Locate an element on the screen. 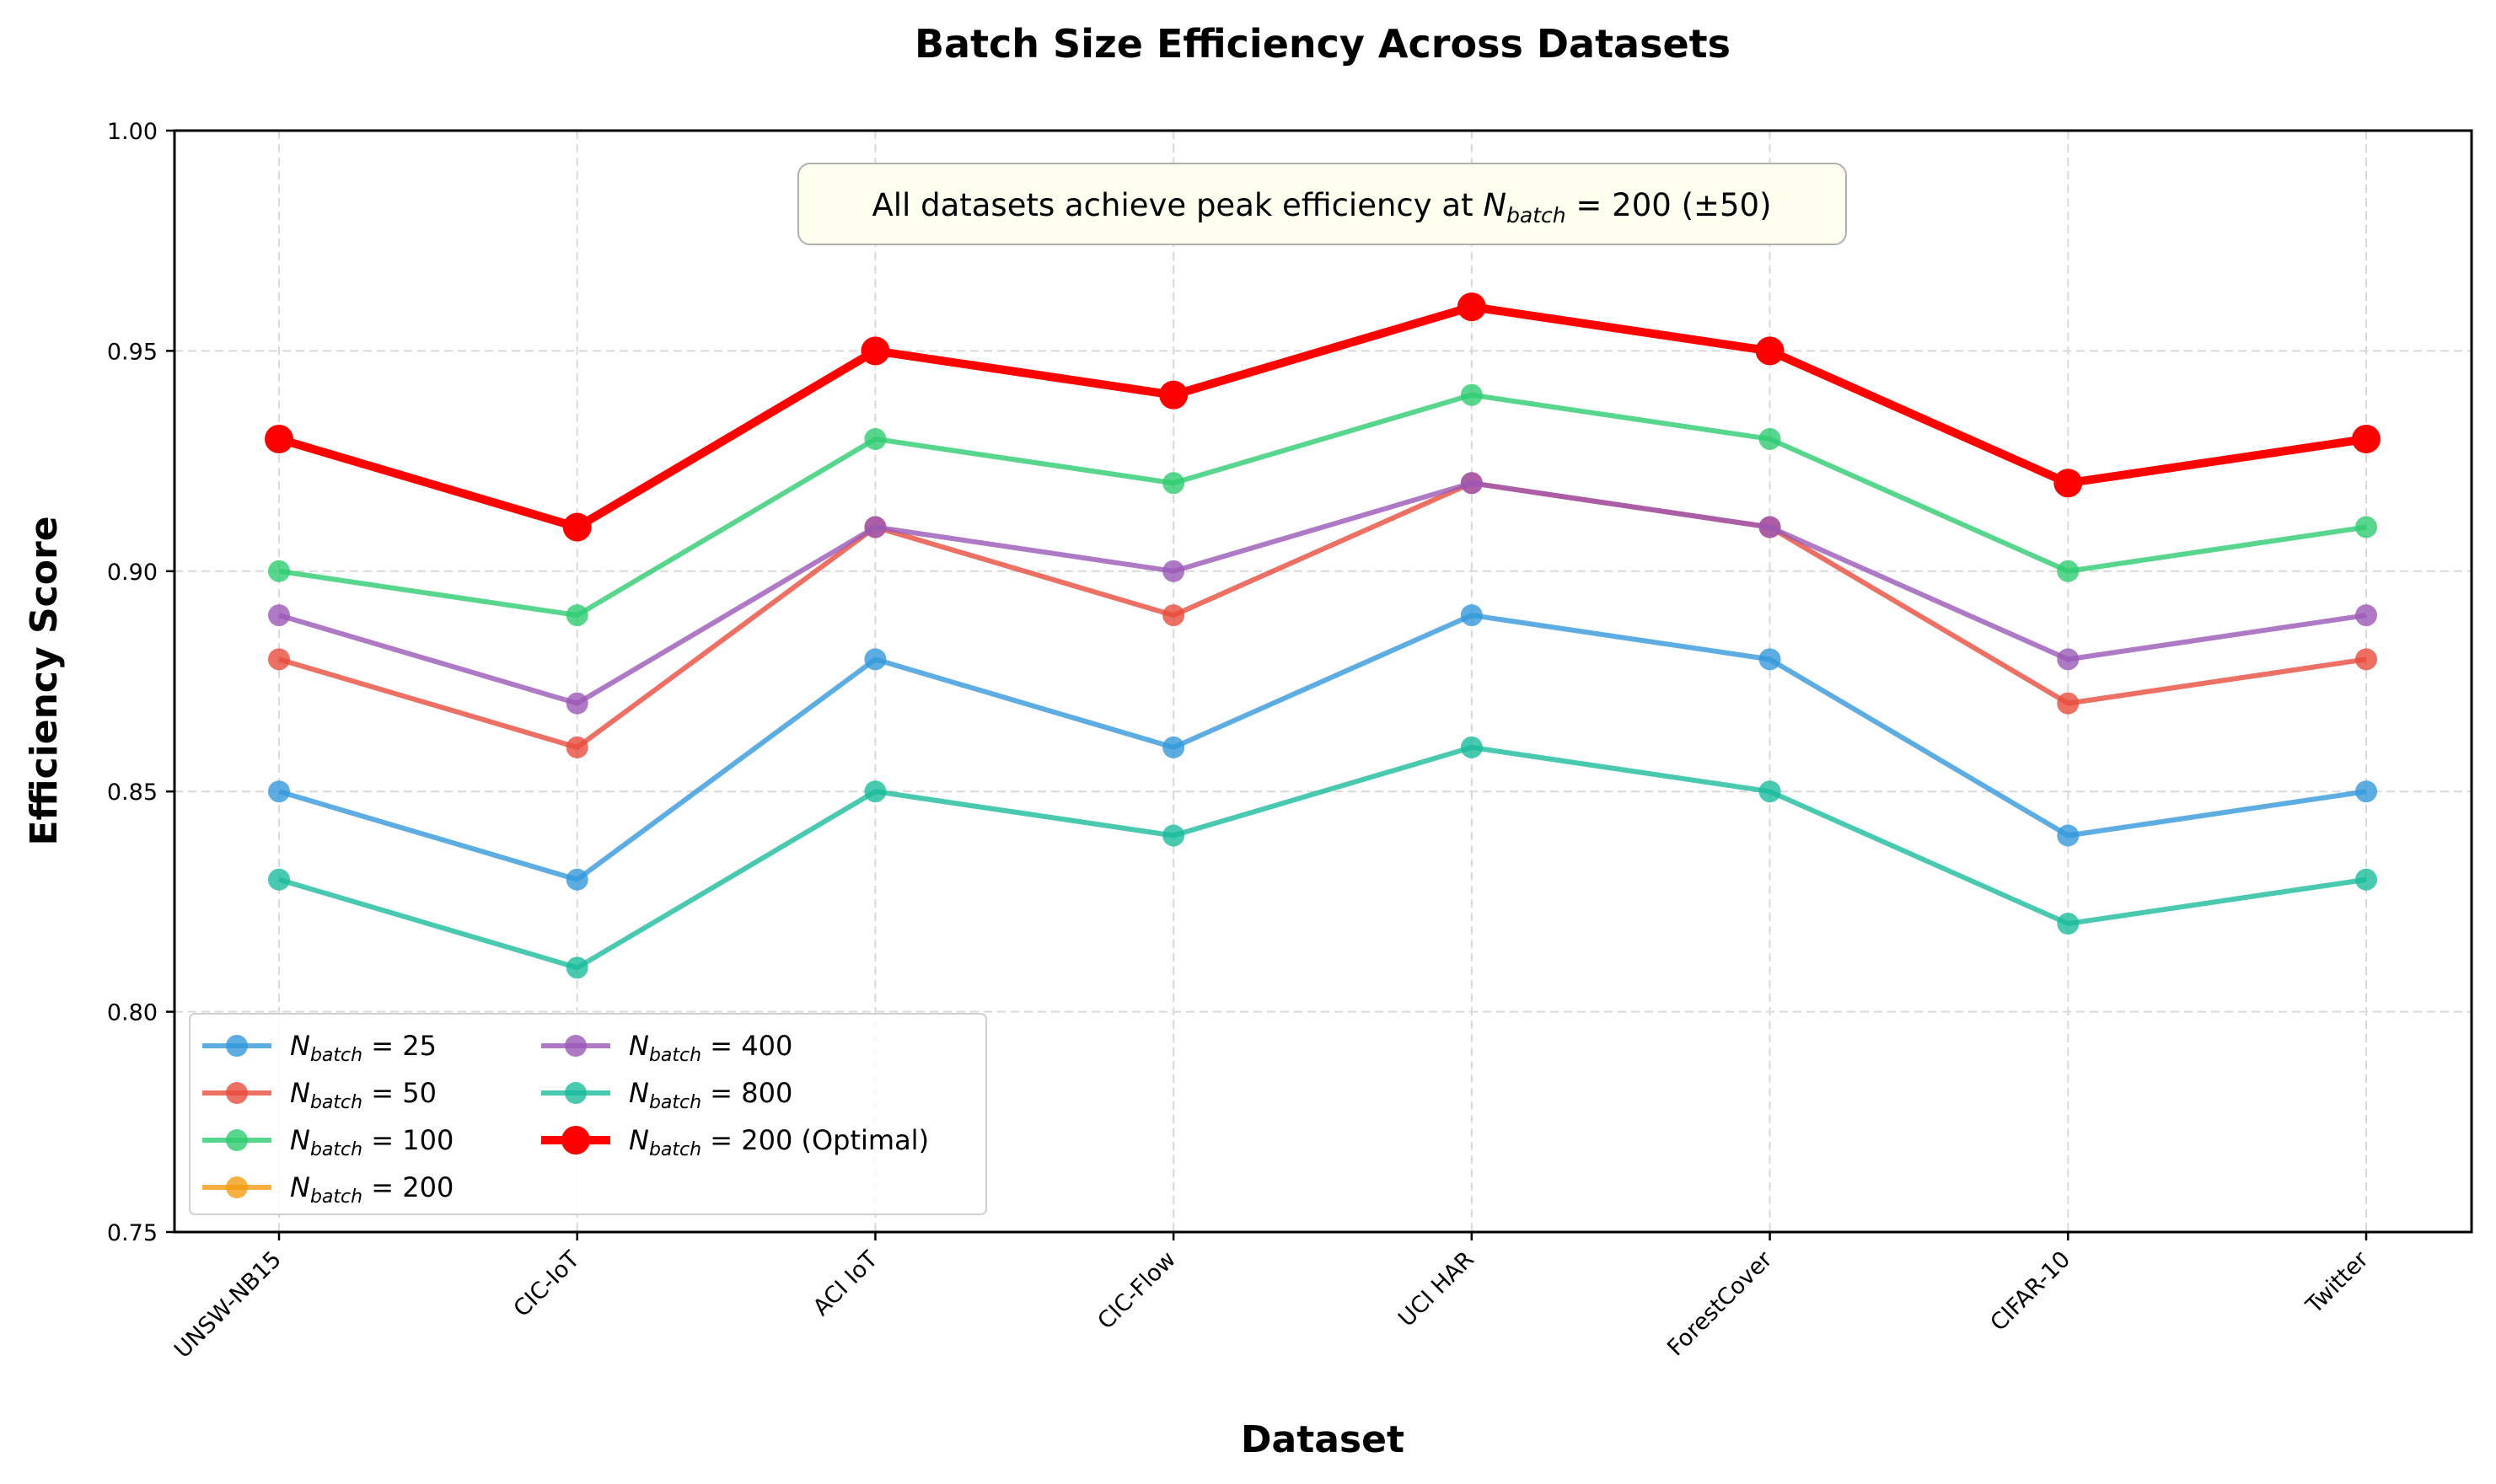 This screenshot has width=2496, height=1484. annotation-background is located at coordinates (1322, 204).